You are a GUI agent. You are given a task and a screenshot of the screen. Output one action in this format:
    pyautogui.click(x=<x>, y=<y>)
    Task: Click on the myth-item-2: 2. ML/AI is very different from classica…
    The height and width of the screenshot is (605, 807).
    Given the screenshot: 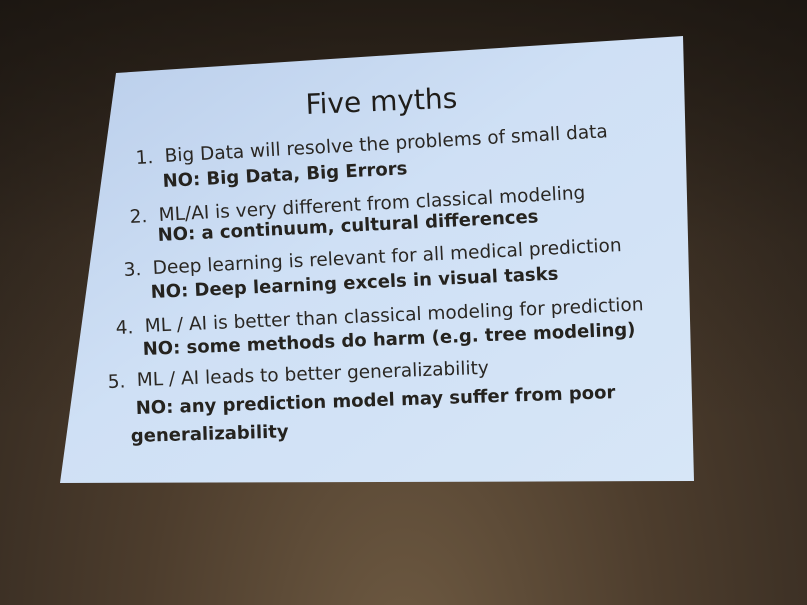 What is the action you would take?
    pyautogui.click(x=357, y=214)
    